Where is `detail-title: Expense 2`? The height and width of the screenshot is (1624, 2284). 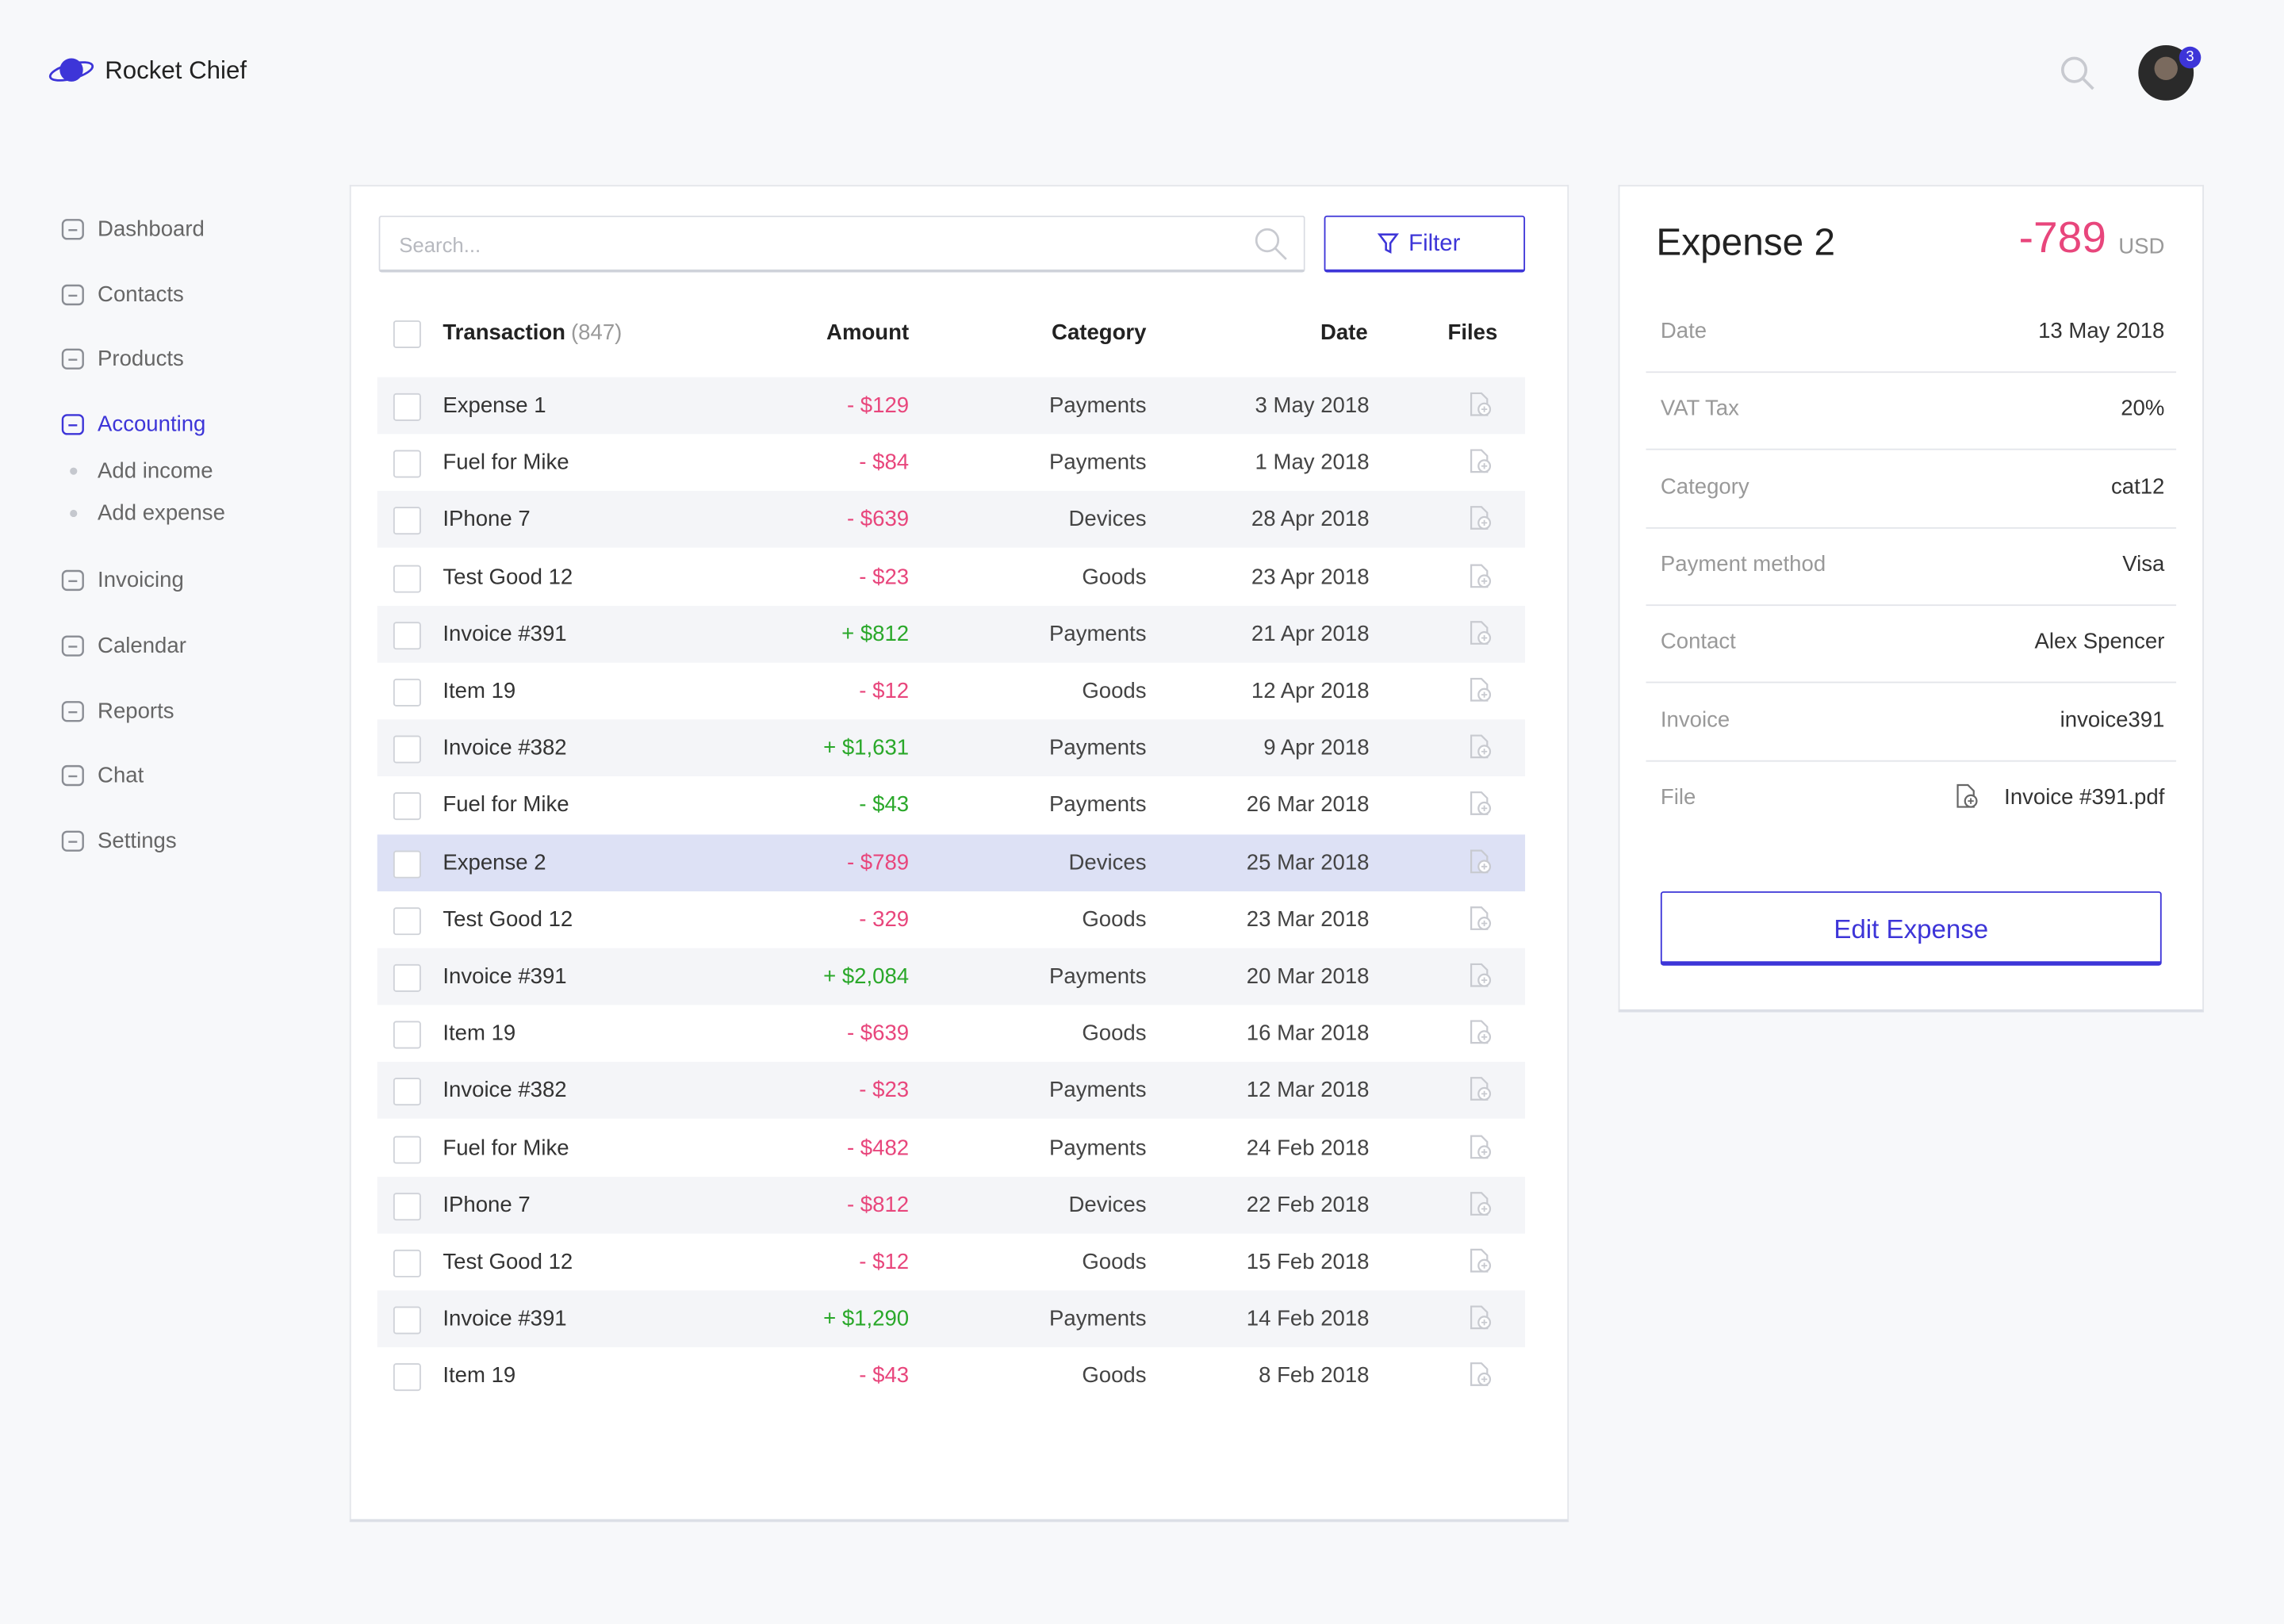
detail-title: Expense 2 is located at coordinates (1746, 242).